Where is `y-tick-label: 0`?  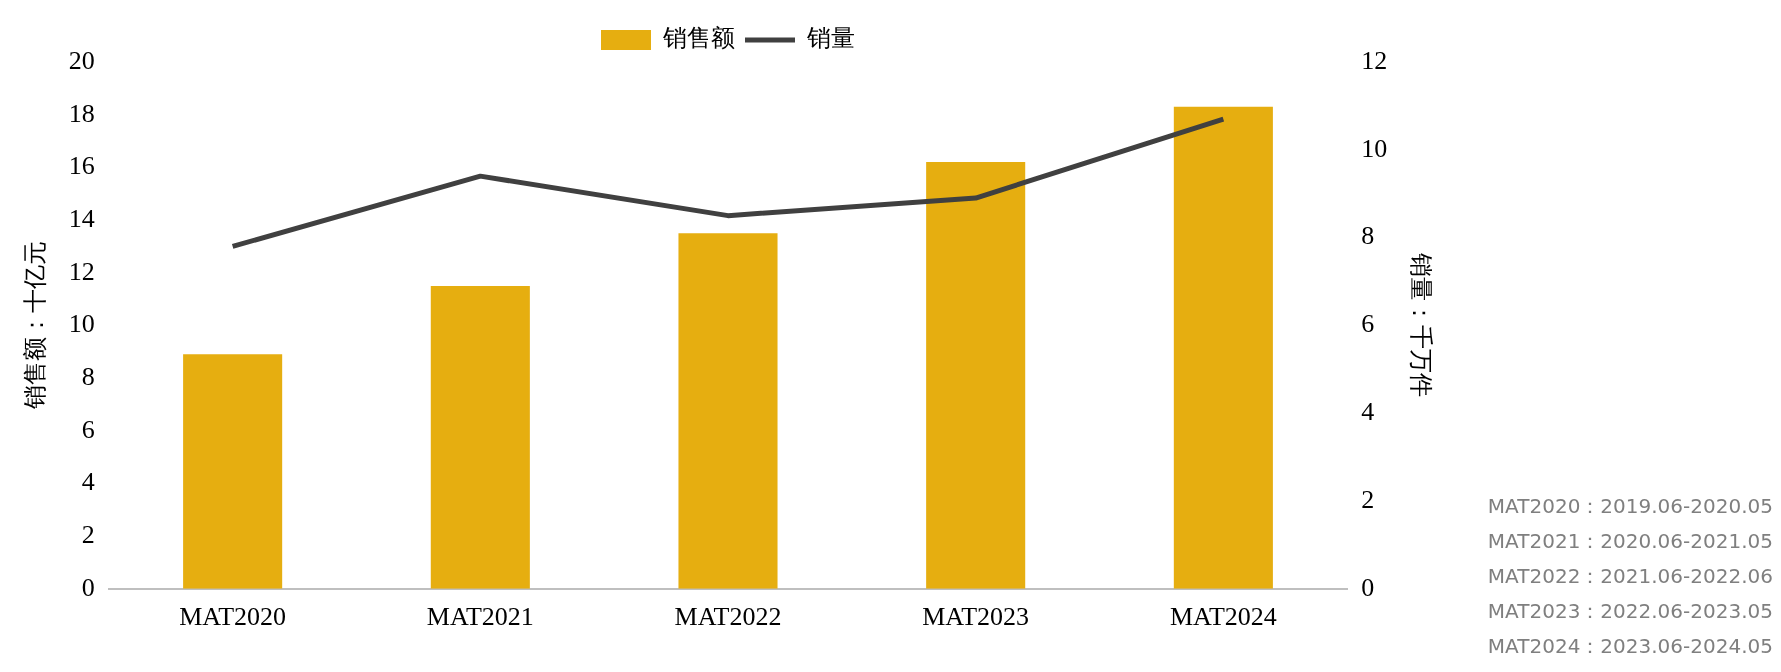 y-tick-label: 0 is located at coordinates (88, 587).